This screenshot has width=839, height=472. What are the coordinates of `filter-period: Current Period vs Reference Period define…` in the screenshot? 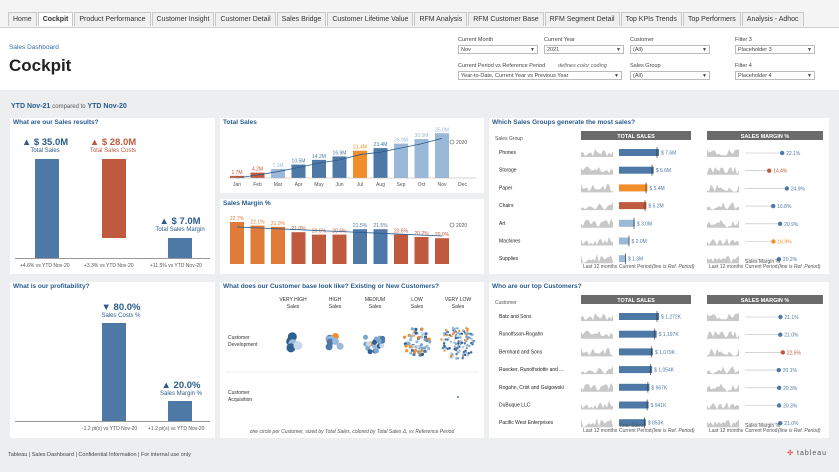 It's located at (540, 71).